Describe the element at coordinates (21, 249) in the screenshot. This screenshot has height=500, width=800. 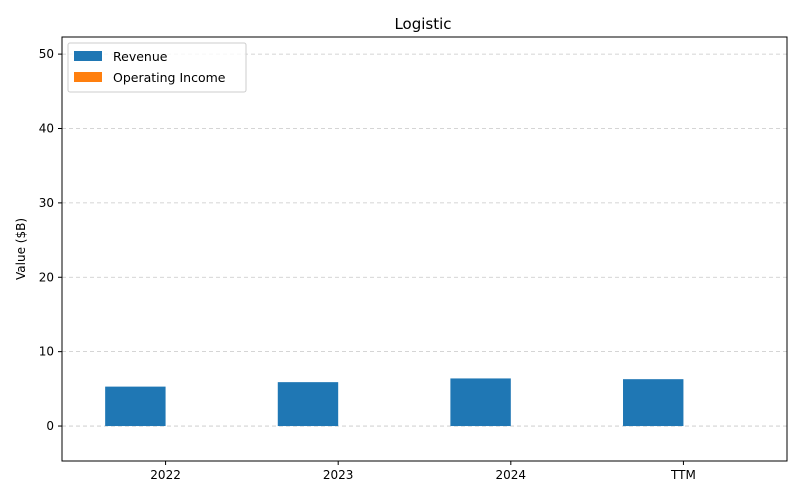
I see `y-axis-label: Value ($B)` at that location.